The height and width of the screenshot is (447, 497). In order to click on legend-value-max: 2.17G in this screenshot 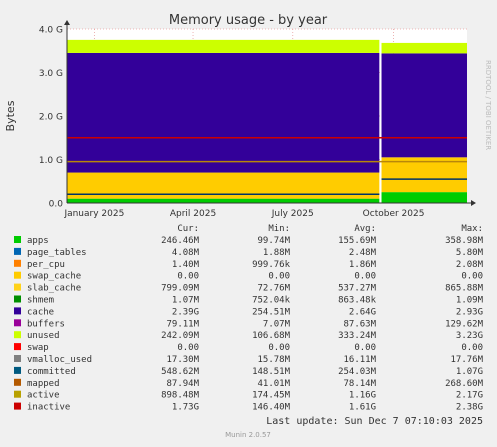, I will do `click(469, 396)`.